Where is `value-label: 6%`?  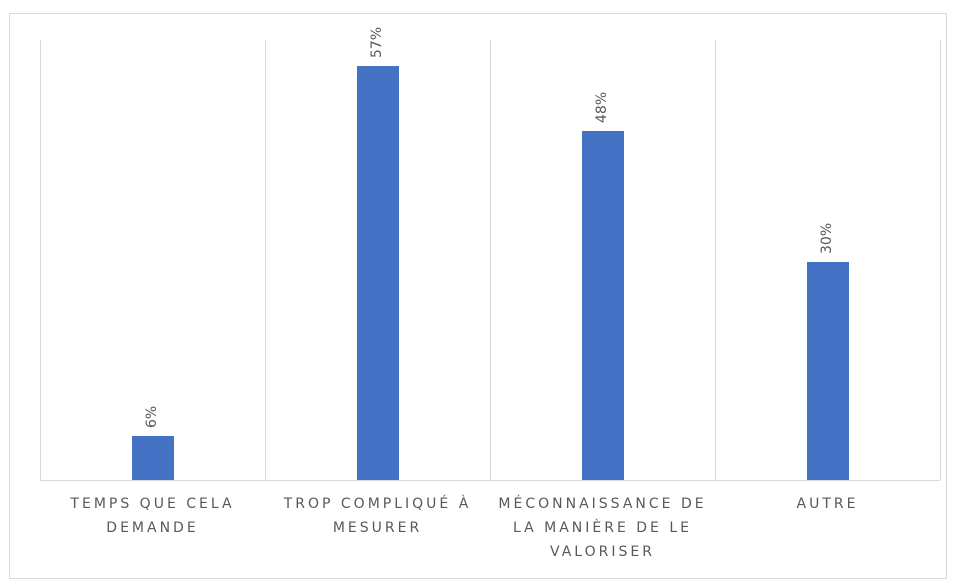
value-label: 6% is located at coordinates (151, 417).